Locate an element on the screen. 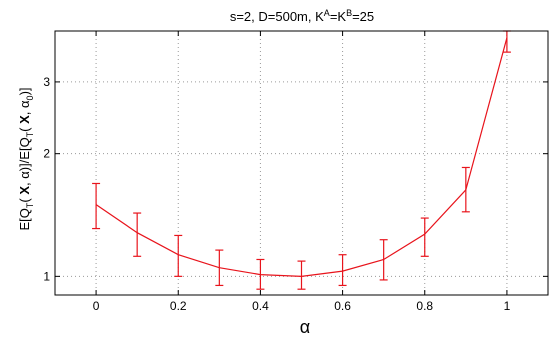 This screenshot has width=550, height=337. y-axis-label: E[QT( X, α)]/E[QT( X, α0)] is located at coordinates (26, 158).